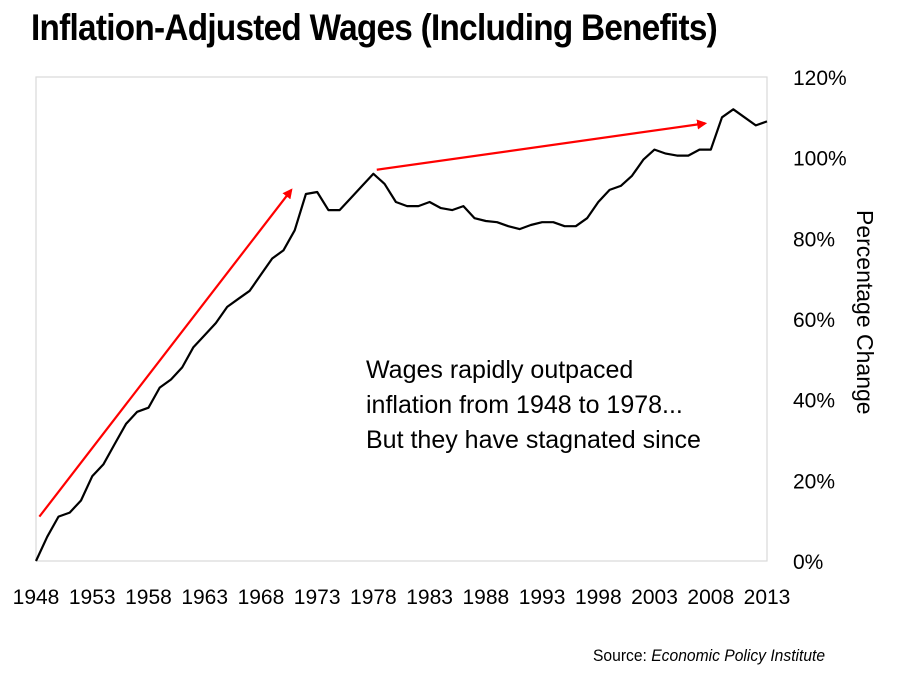  What do you see at coordinates (148, 597) in the screenshot?
I see `x-tick-label: 1958` at bounding box center [148, 597].